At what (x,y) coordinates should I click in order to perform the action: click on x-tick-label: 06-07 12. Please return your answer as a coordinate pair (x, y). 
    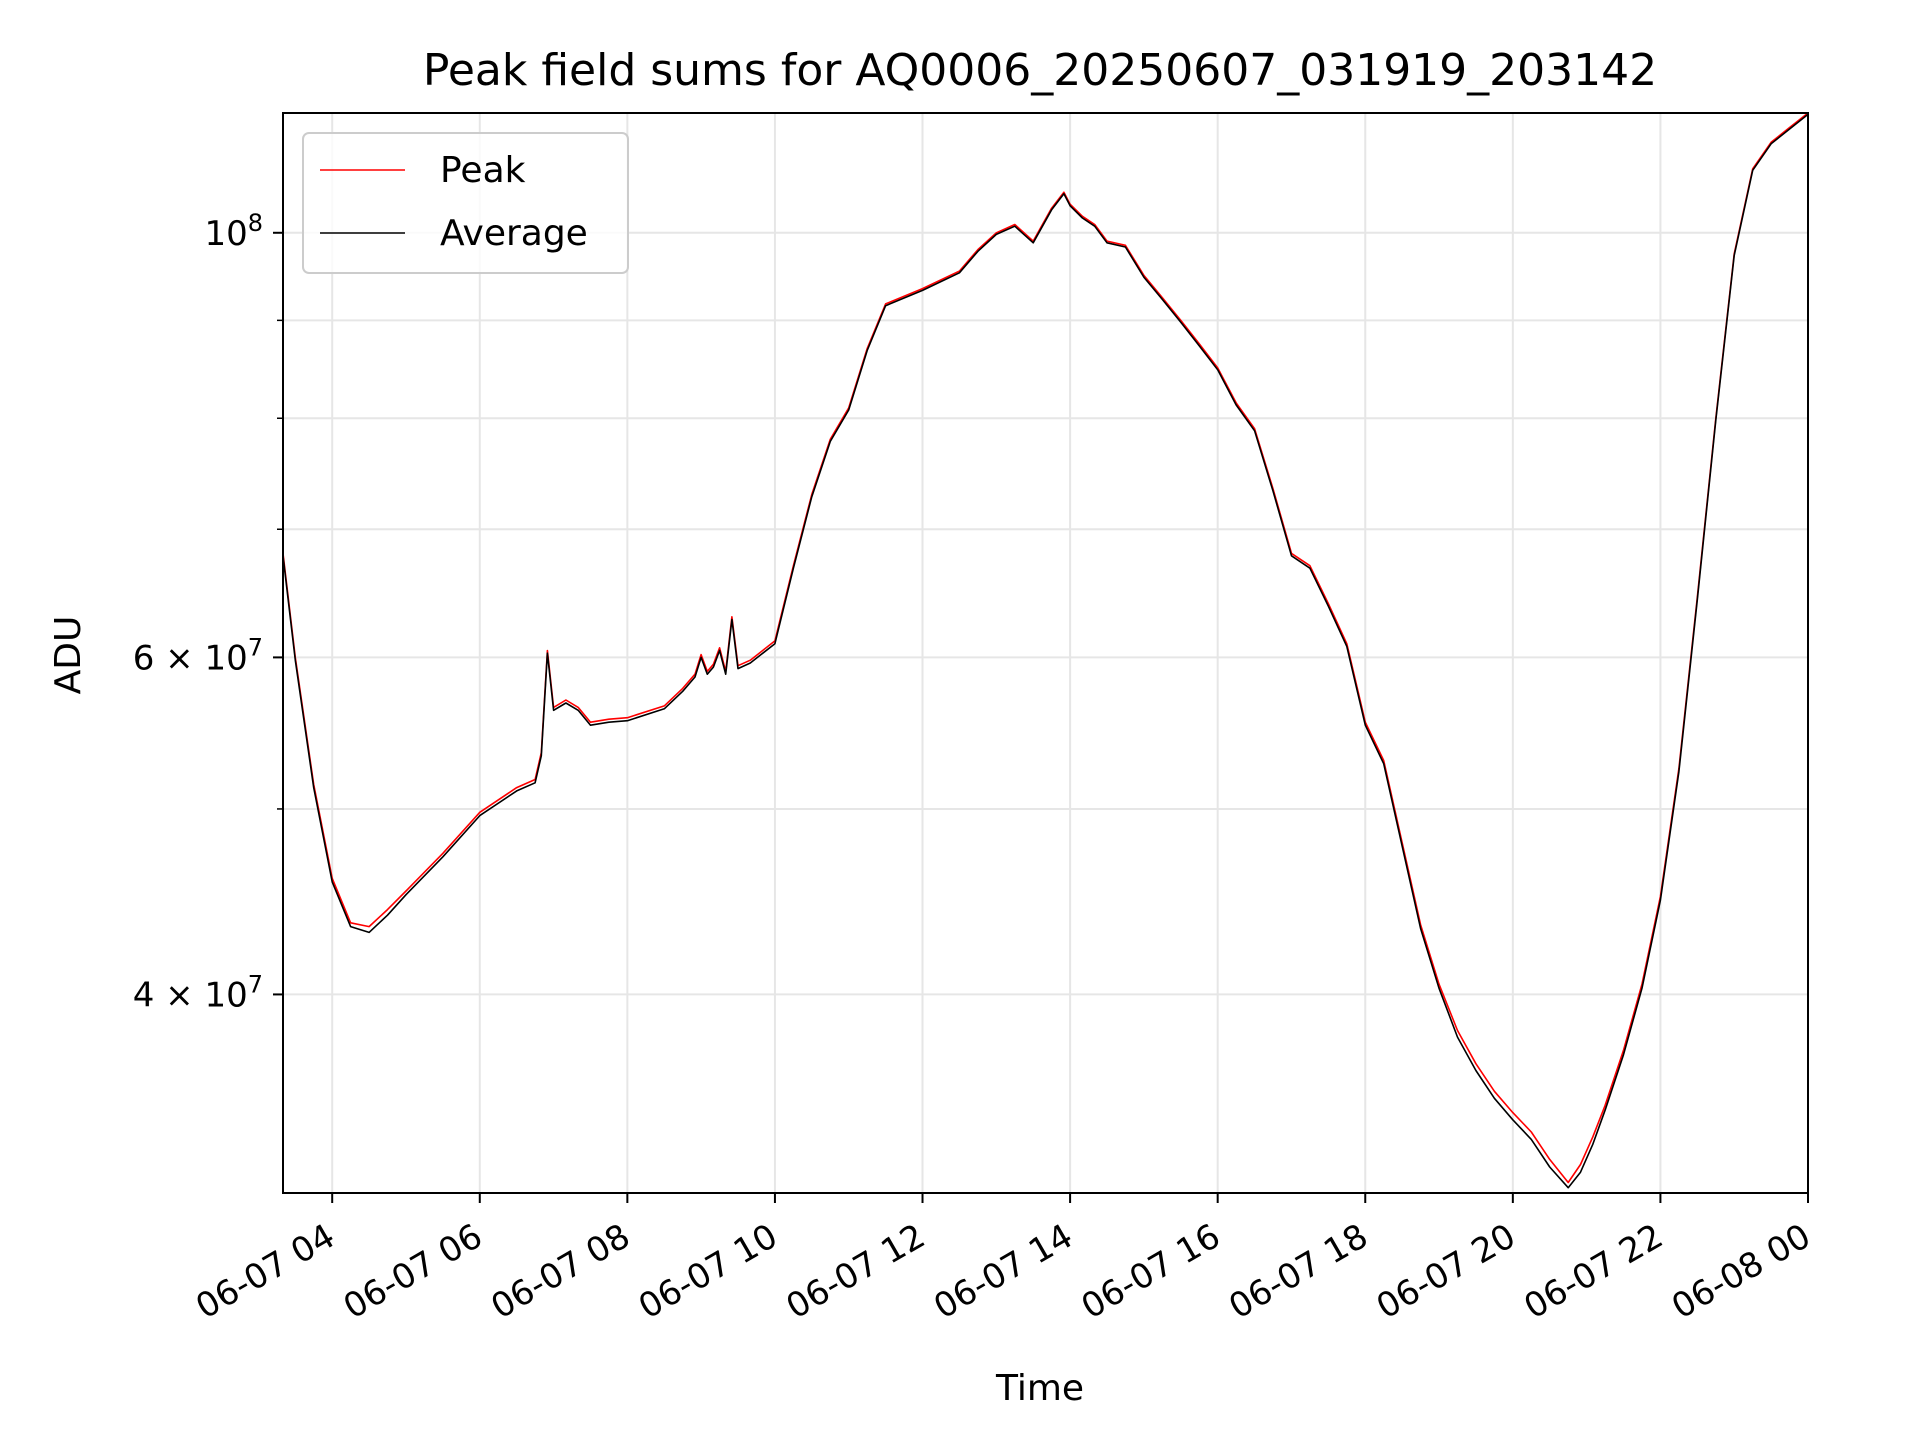
    Looking at the image, I should click on (856, 1271).